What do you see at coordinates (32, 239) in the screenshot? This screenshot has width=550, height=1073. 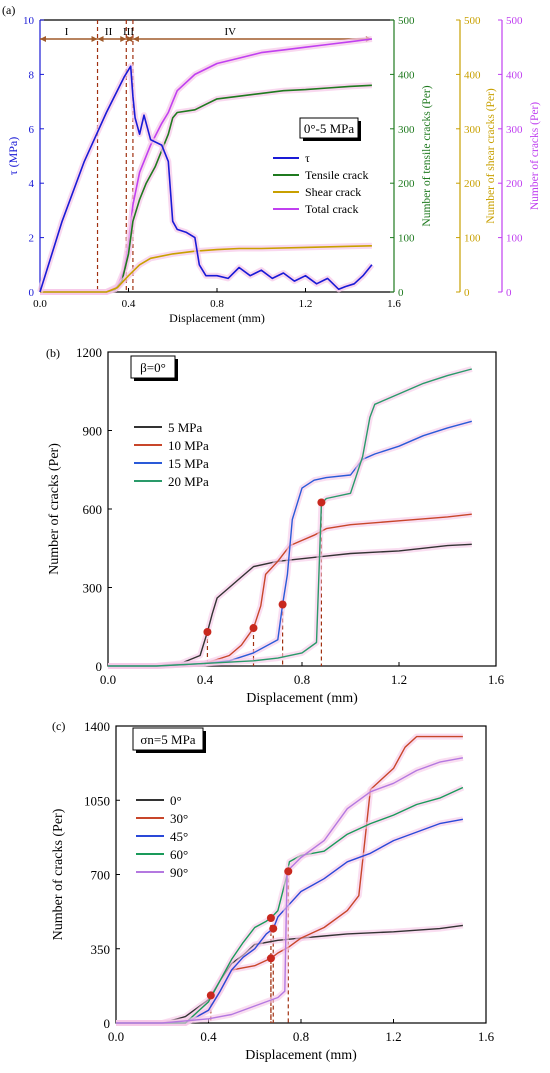 I see `y-tick-label-tau: 2` at bounding box center [32, 239].